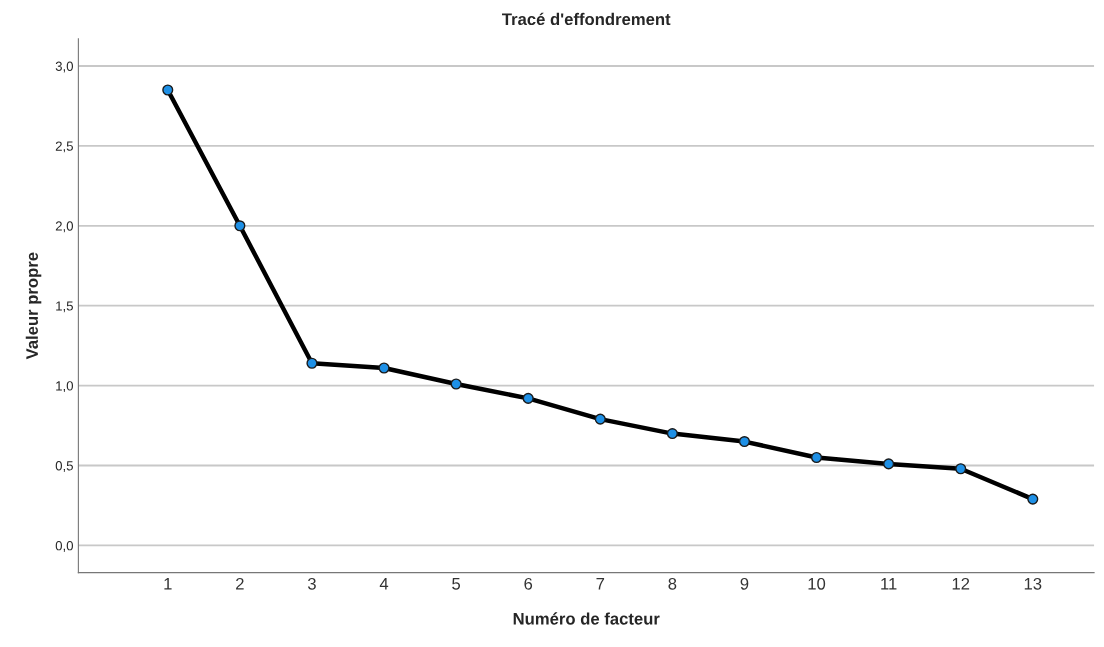 This screenshot has width=1104, height=647. What do you see at coordinates (64, 466) in the screenshot?
I see `y-tick-label: 0,5` at bounding box center [64, 466].